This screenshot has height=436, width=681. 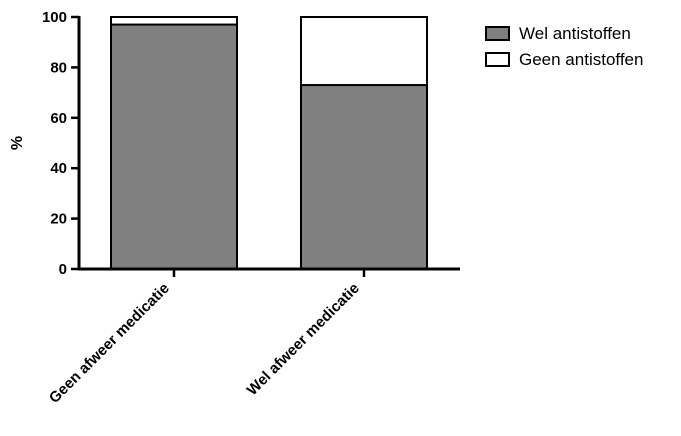 I want to click on legend-label-wel-antistoffen: Wel antistoffen, so click(x=575, y=33).